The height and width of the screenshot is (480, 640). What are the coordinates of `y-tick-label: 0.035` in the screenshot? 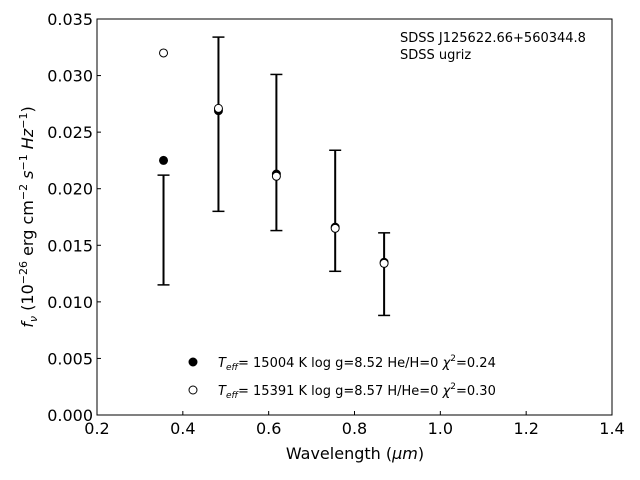 It's located at (70, 19).